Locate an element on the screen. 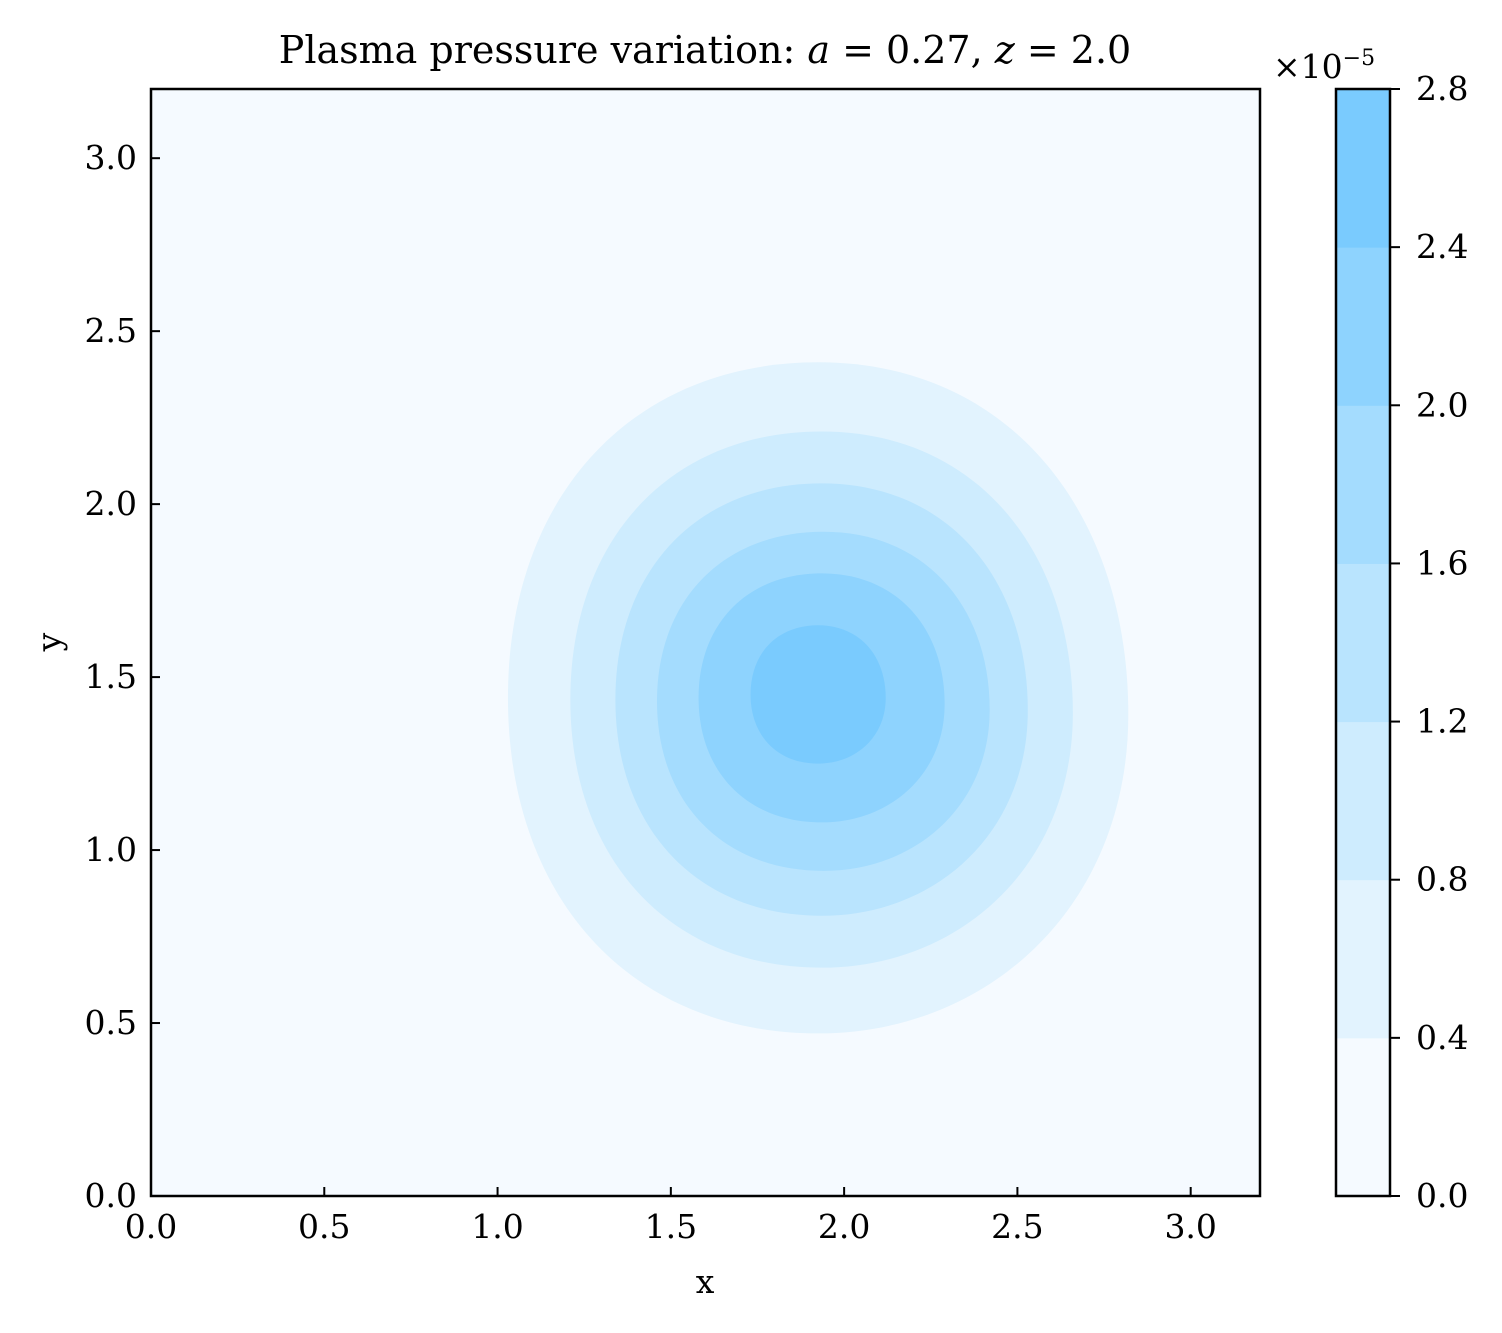 Image resolution: width=1502 pixels, height=1333 pixels. colorbar: 0.0 0.4 0.8 1.2 1.6 2.0 2.4 2.8 ×10−5 is located at coordinates (1370, 630).